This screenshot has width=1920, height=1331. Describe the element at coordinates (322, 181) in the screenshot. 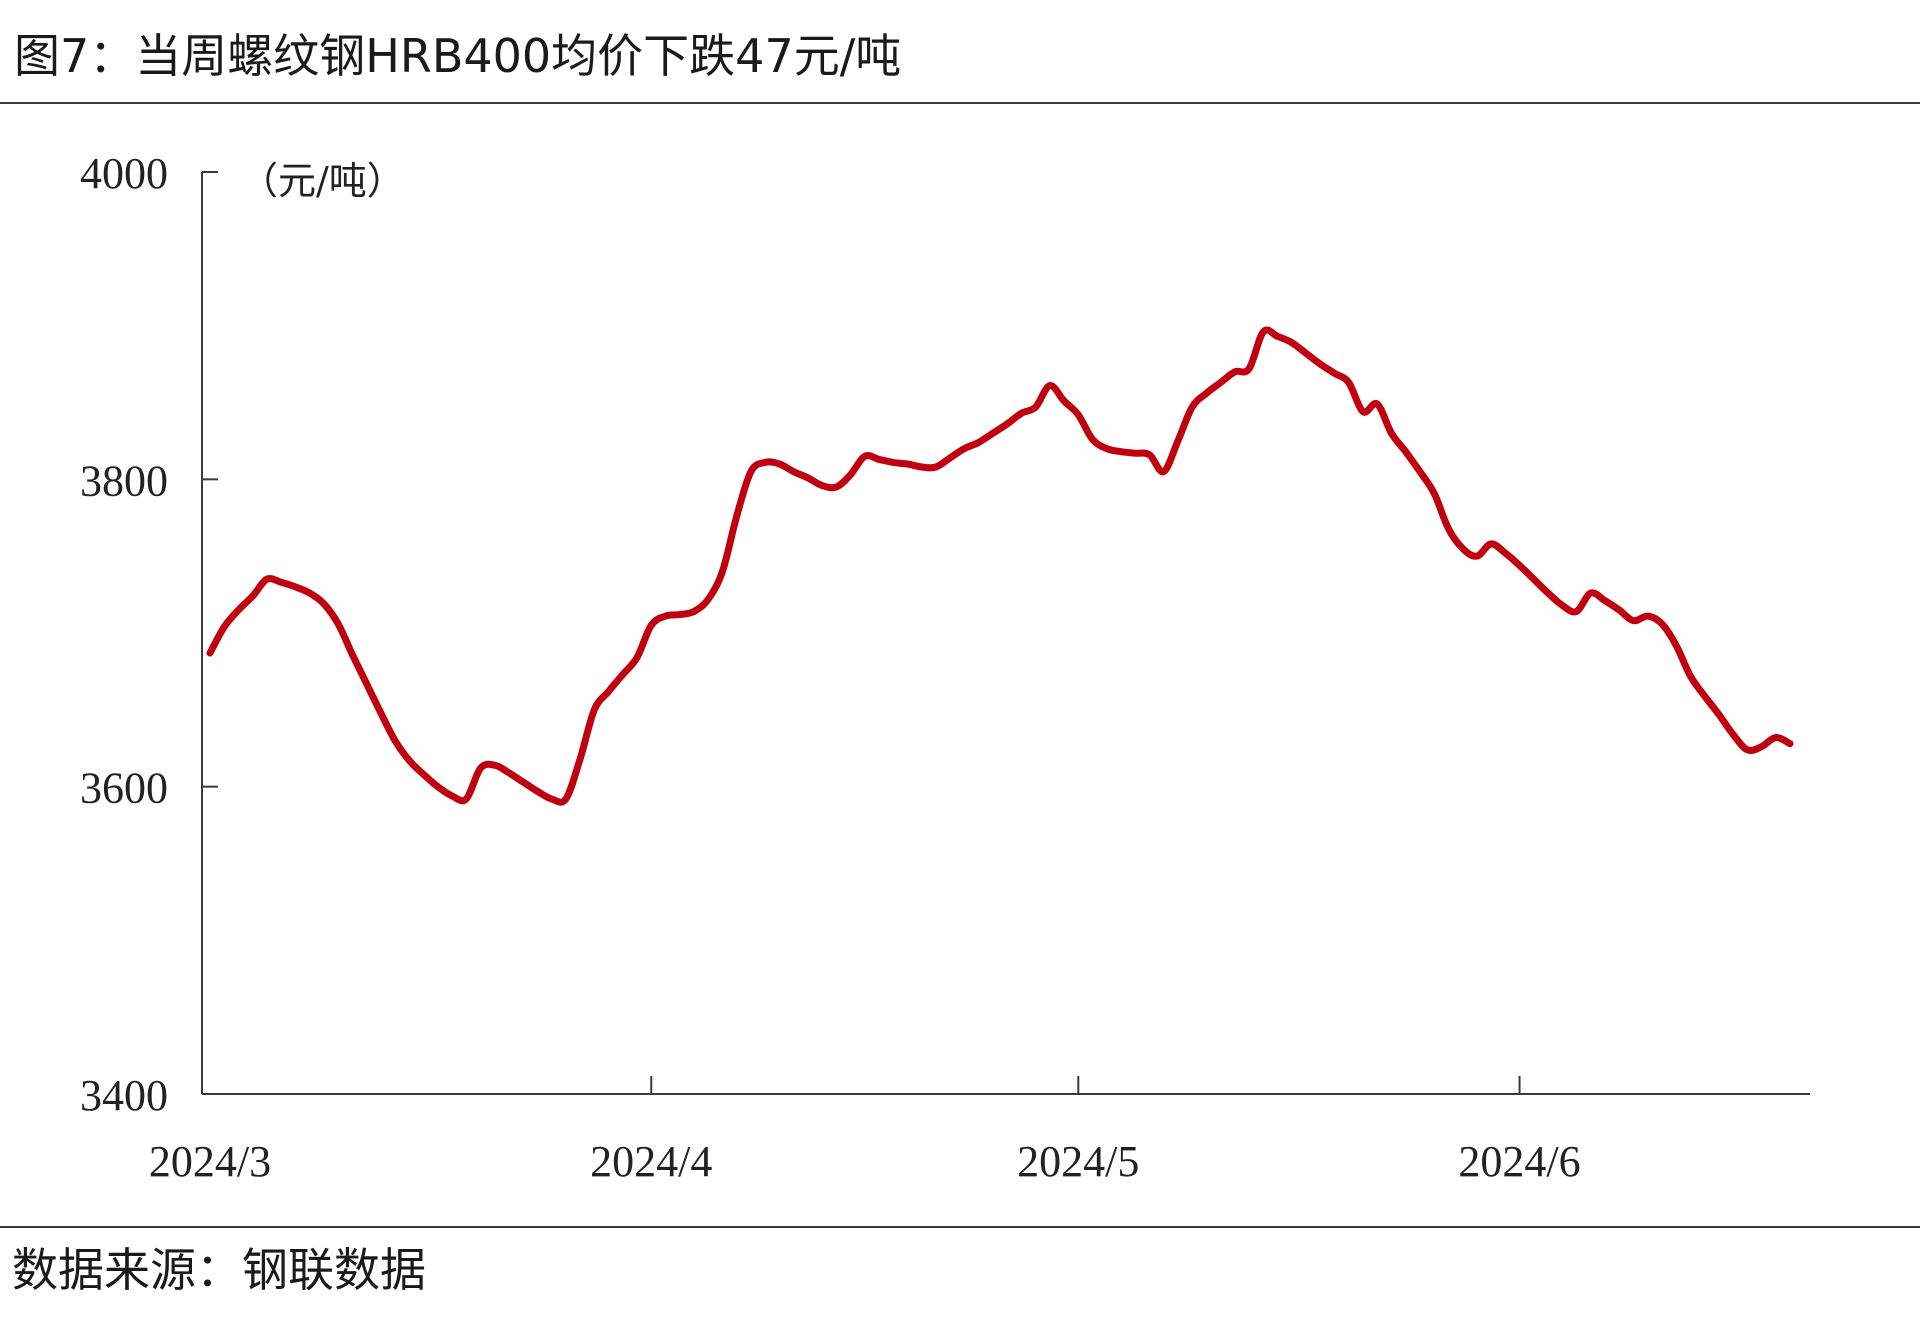

I see `y-axis-unit-label: （元/吨）` at that location.